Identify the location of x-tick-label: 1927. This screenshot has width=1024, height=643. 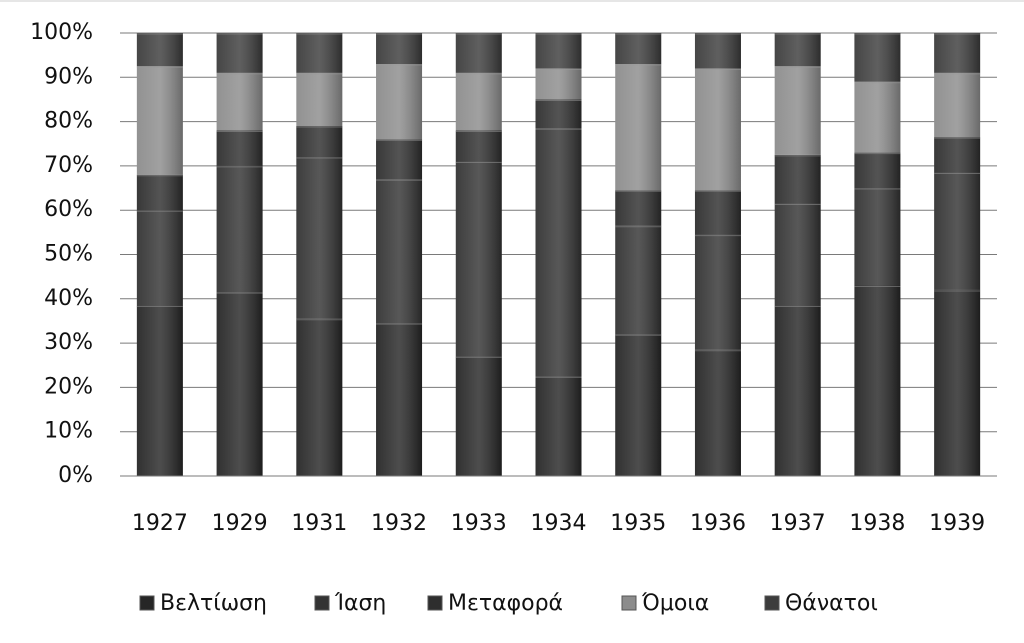
(160, 523).